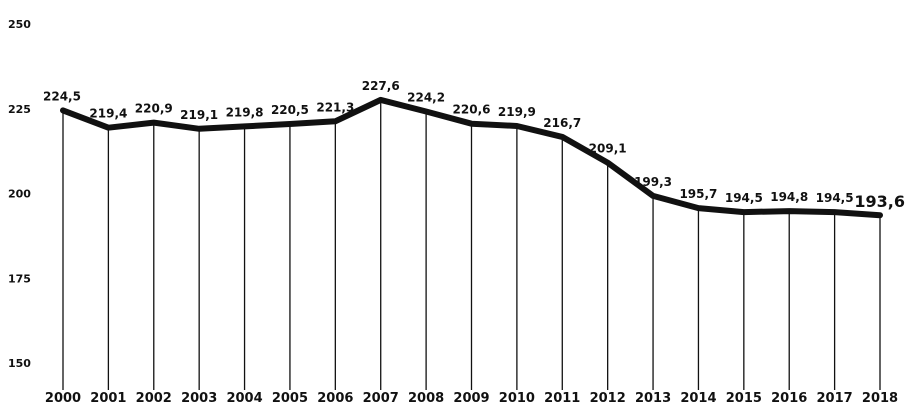  I want to click on data-label: 219,1, so click(199, 115).